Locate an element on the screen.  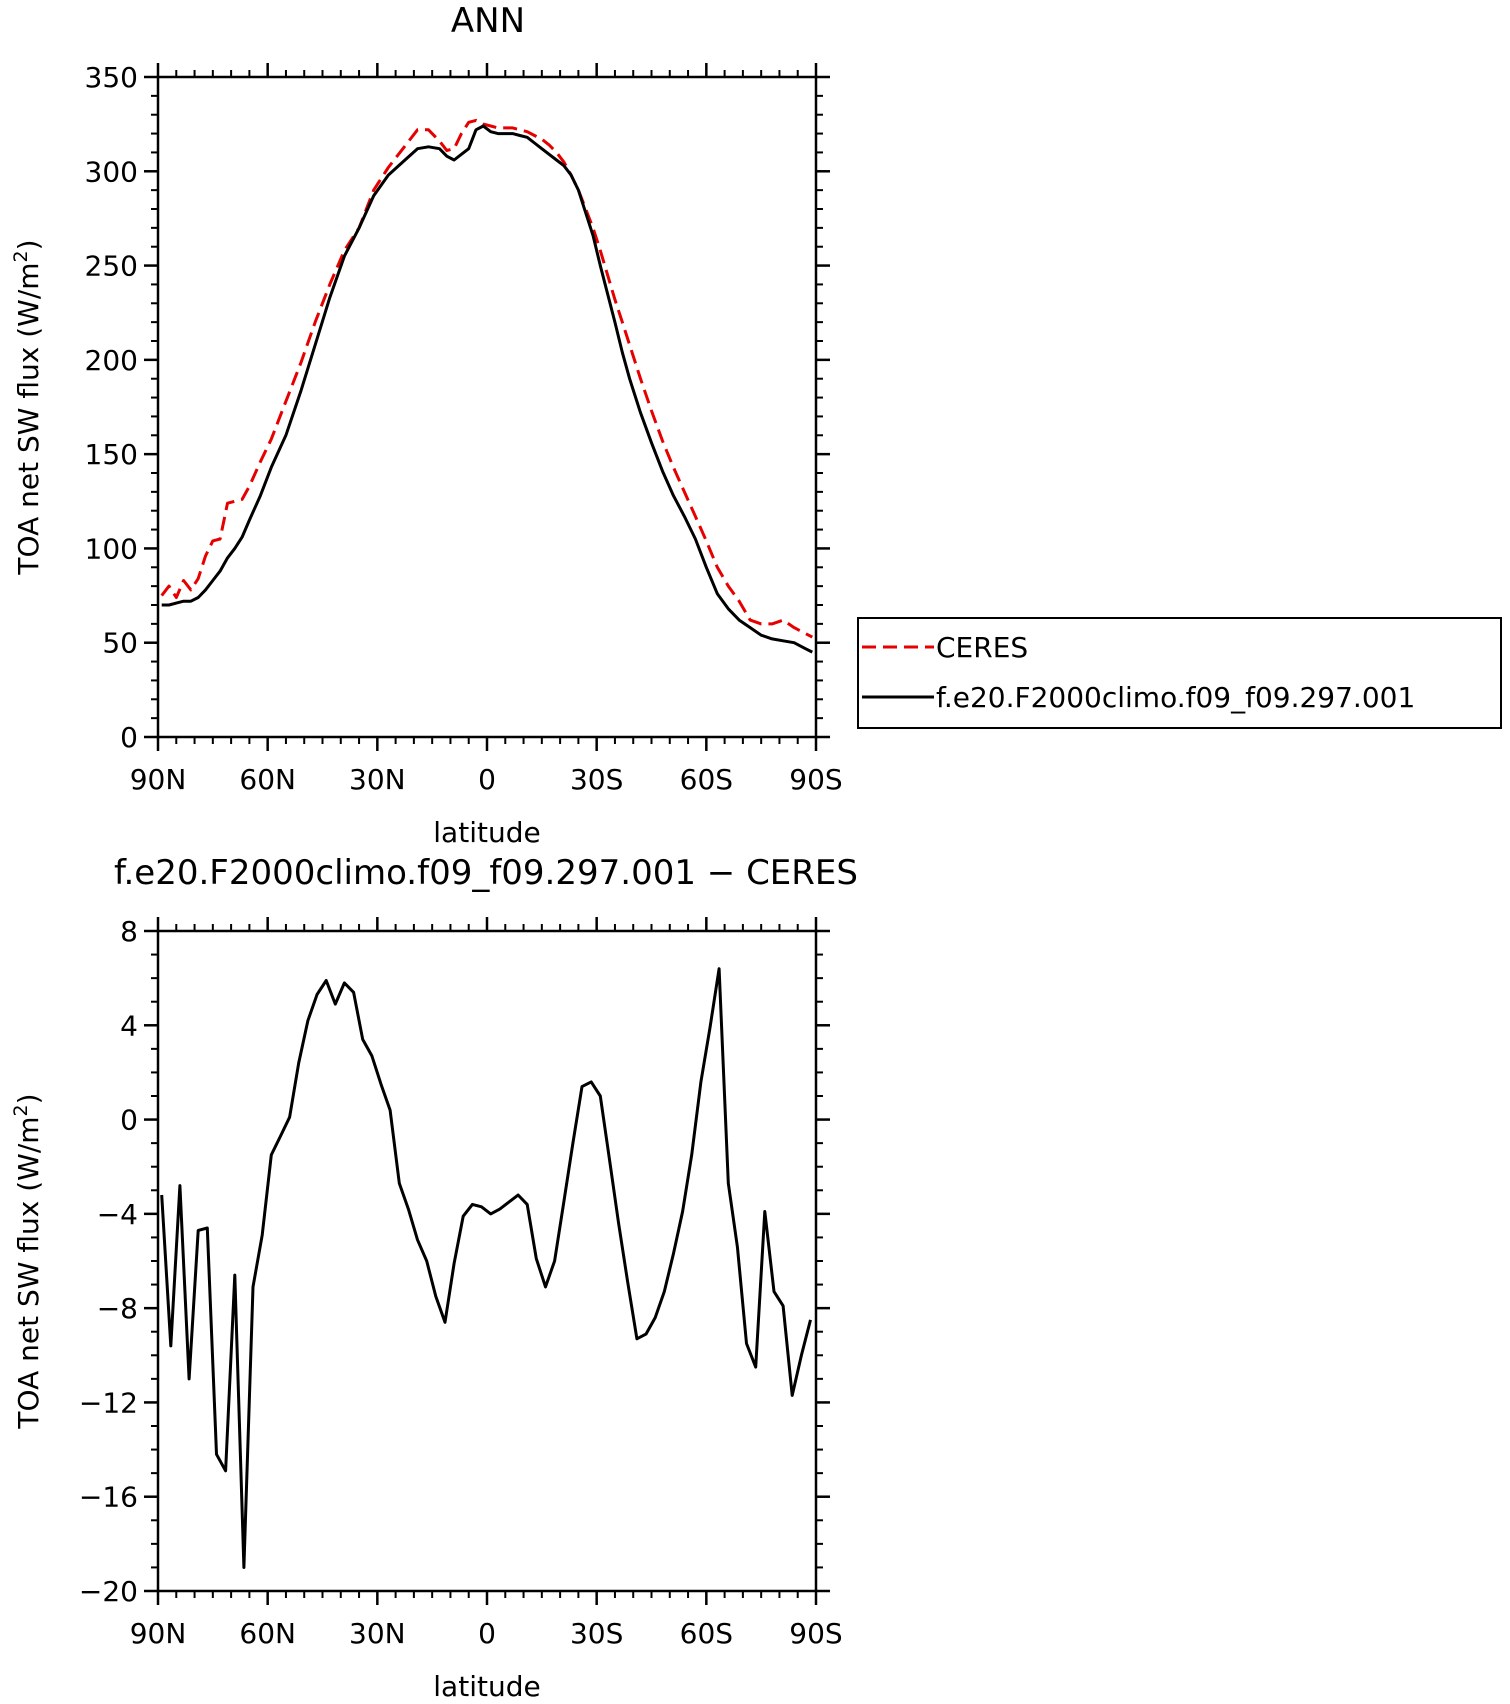
top-y-axis-label-close: ) is located at coordinates (28, 244).